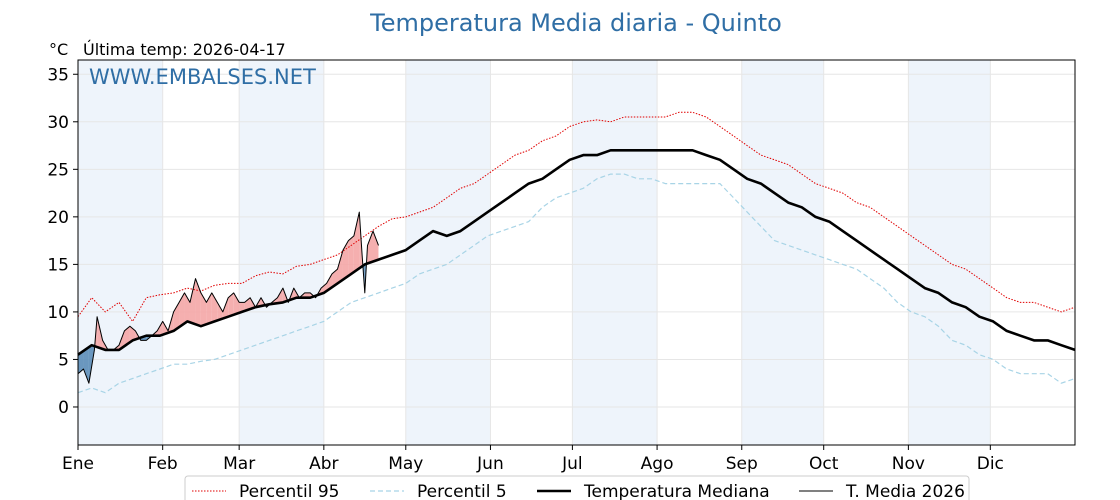 The width and height of the screenshot is (1120, 500). I want to click on y-axis-ticks: 0 5 10 15 20 25 30 35, so click(62, 241).